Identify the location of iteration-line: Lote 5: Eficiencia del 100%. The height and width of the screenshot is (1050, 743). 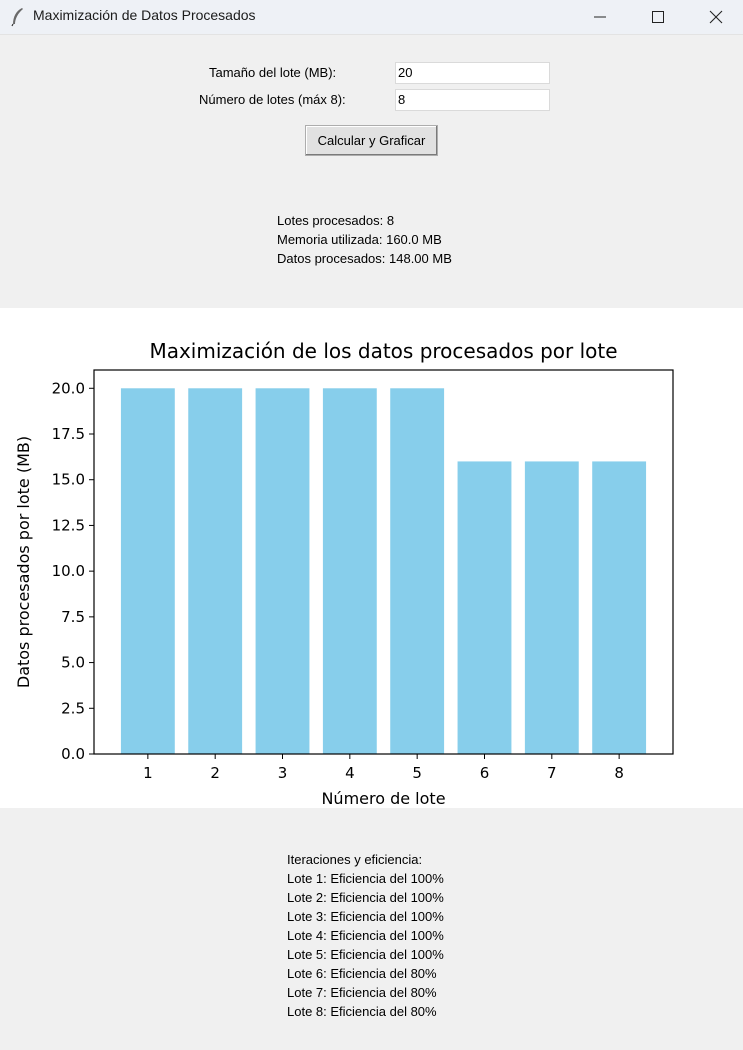
(365, 954).